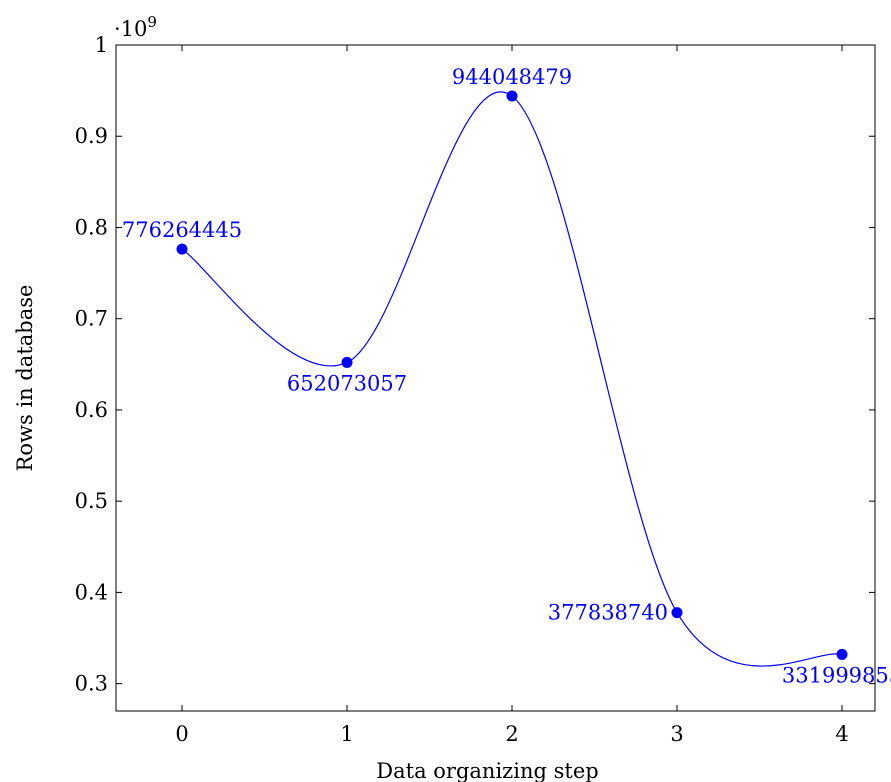  Describe the element at coordinates (487, 770) in the screenshot. I see `x-axis-label: Data organizing step` at that location.